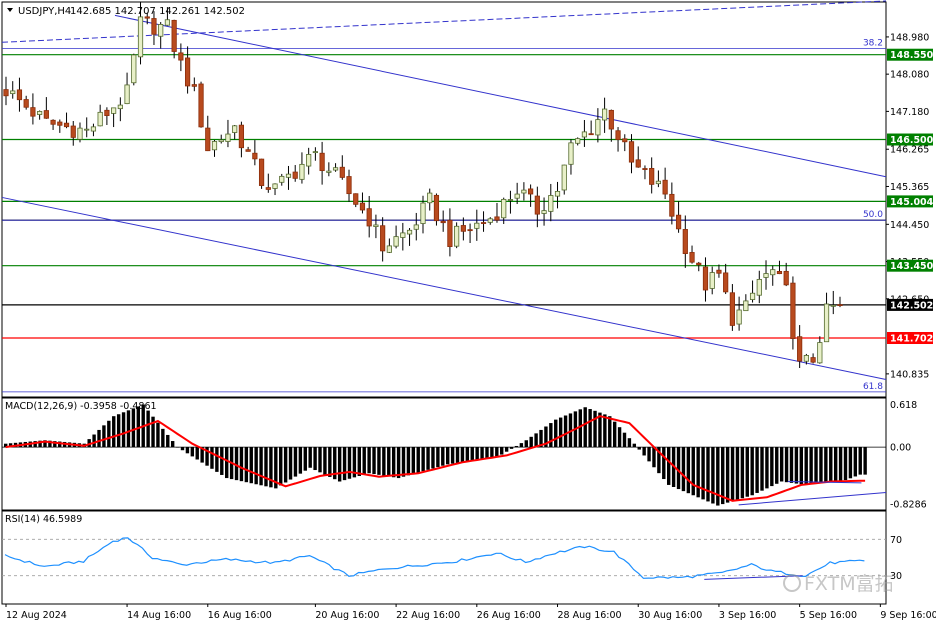  Describe the element at coordinates (849, 584) in the screenshot. I see `watermark-text: FXTM富拓` at that location.